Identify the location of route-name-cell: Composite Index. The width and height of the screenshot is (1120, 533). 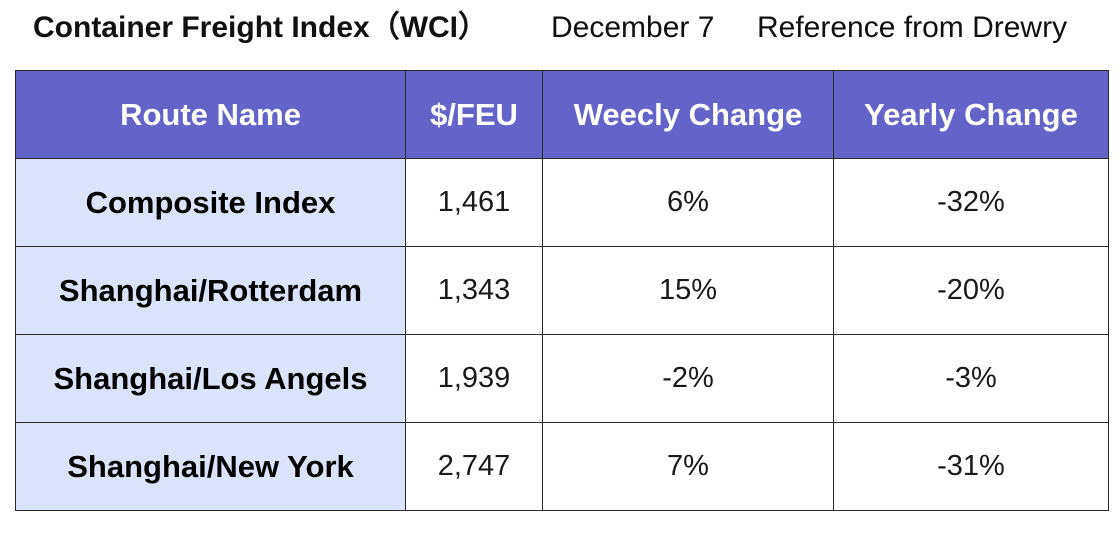
(210, 202).